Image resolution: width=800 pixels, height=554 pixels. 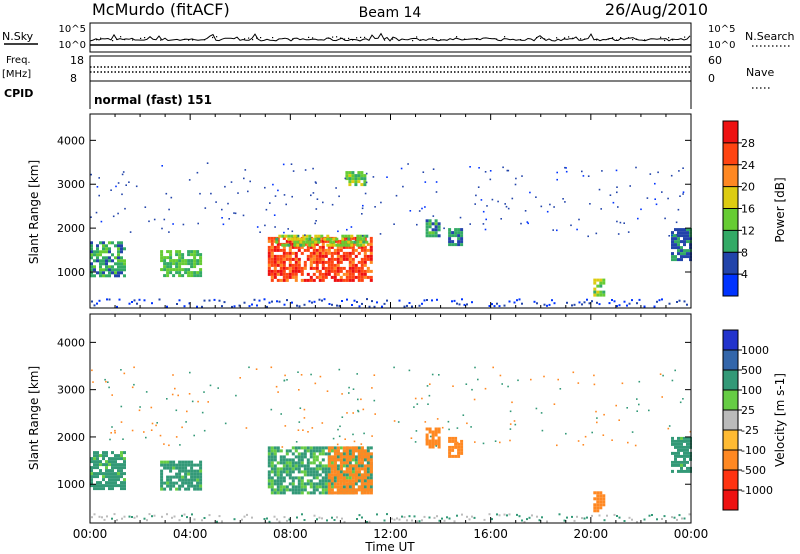 What do you see at coordinates (748, 187) in the screenshot?
I see `colorbar-tick-label: 20` at bounding box center [748, 187].